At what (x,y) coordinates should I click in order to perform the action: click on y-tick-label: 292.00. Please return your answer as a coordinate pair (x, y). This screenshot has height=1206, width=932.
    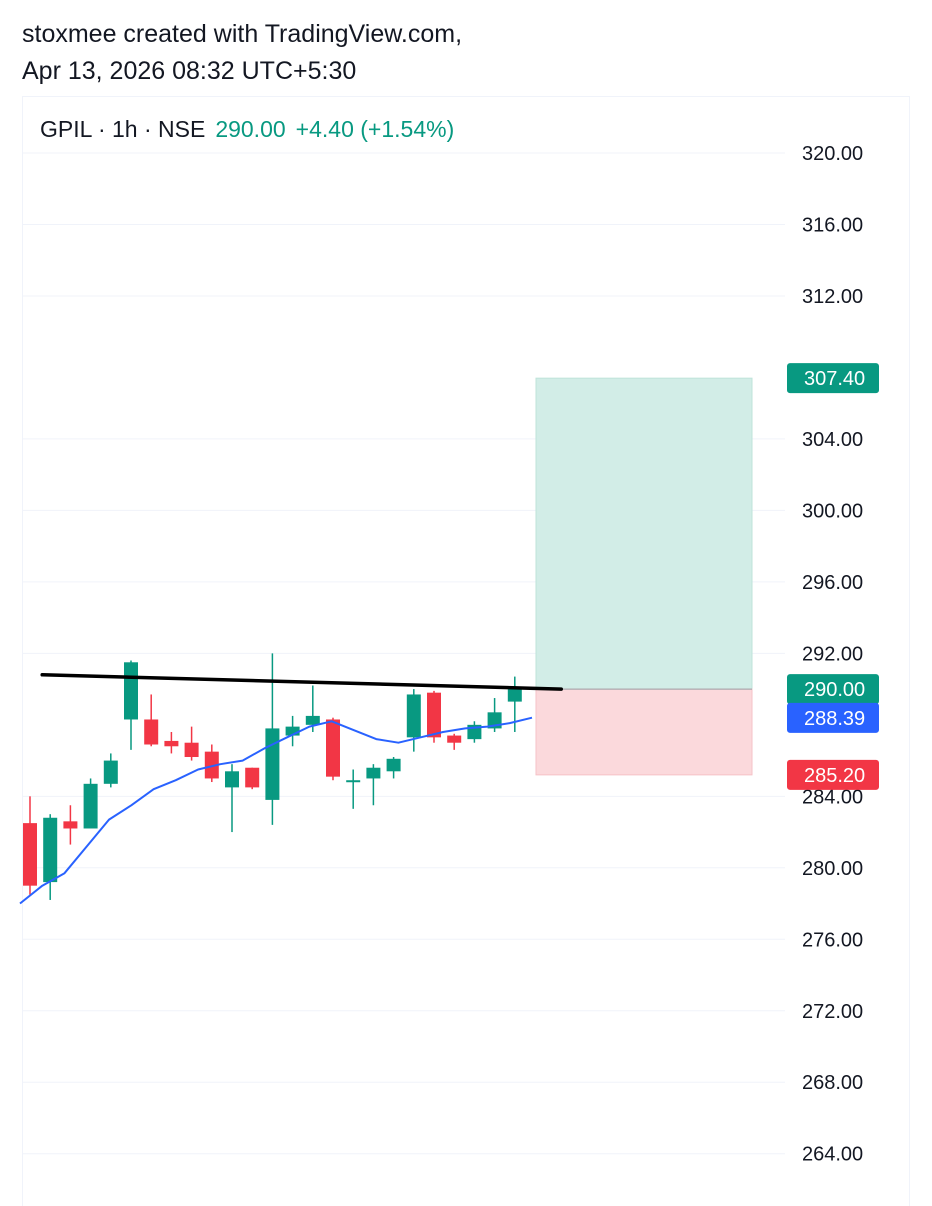
    Looking at the image, I should click on (832, 654).